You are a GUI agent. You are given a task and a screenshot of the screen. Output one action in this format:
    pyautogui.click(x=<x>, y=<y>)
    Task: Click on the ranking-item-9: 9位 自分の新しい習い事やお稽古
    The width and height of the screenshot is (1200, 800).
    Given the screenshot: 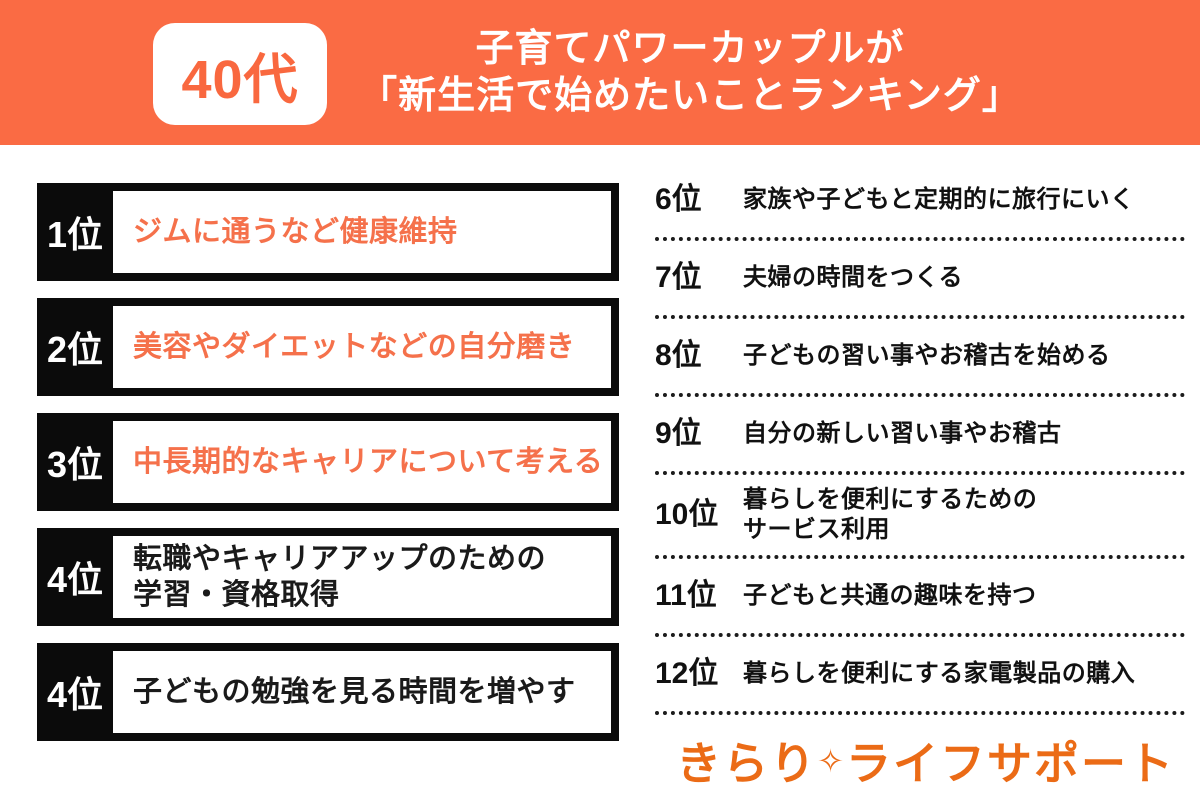 What is the action you would take?
    pyautogui.click(x=920, y=436)
    